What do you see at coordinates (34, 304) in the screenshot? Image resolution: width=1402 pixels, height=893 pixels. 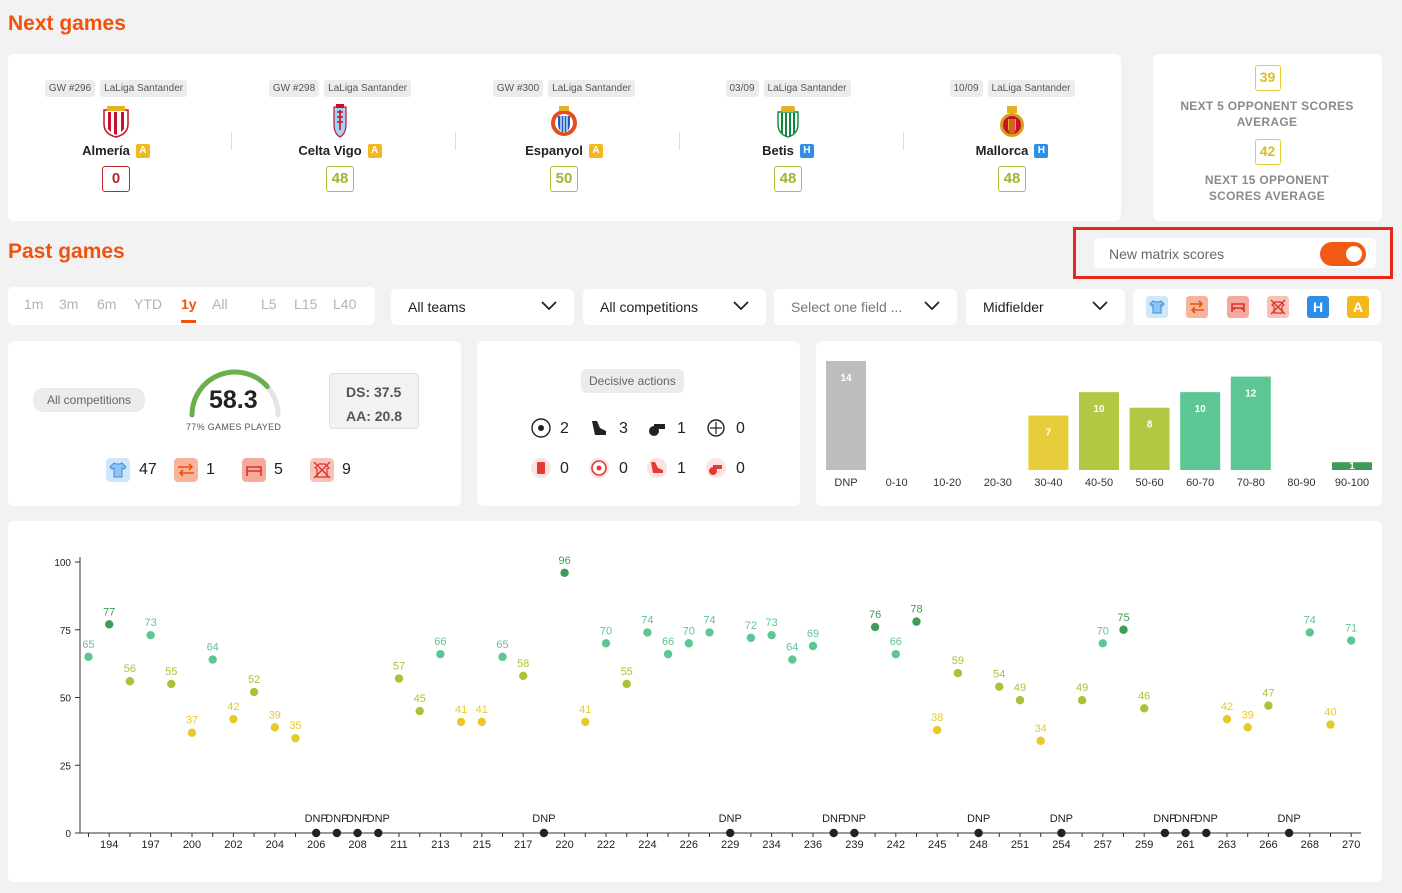 I see `tab-1m: 1m` at bounding box center [34, 304].